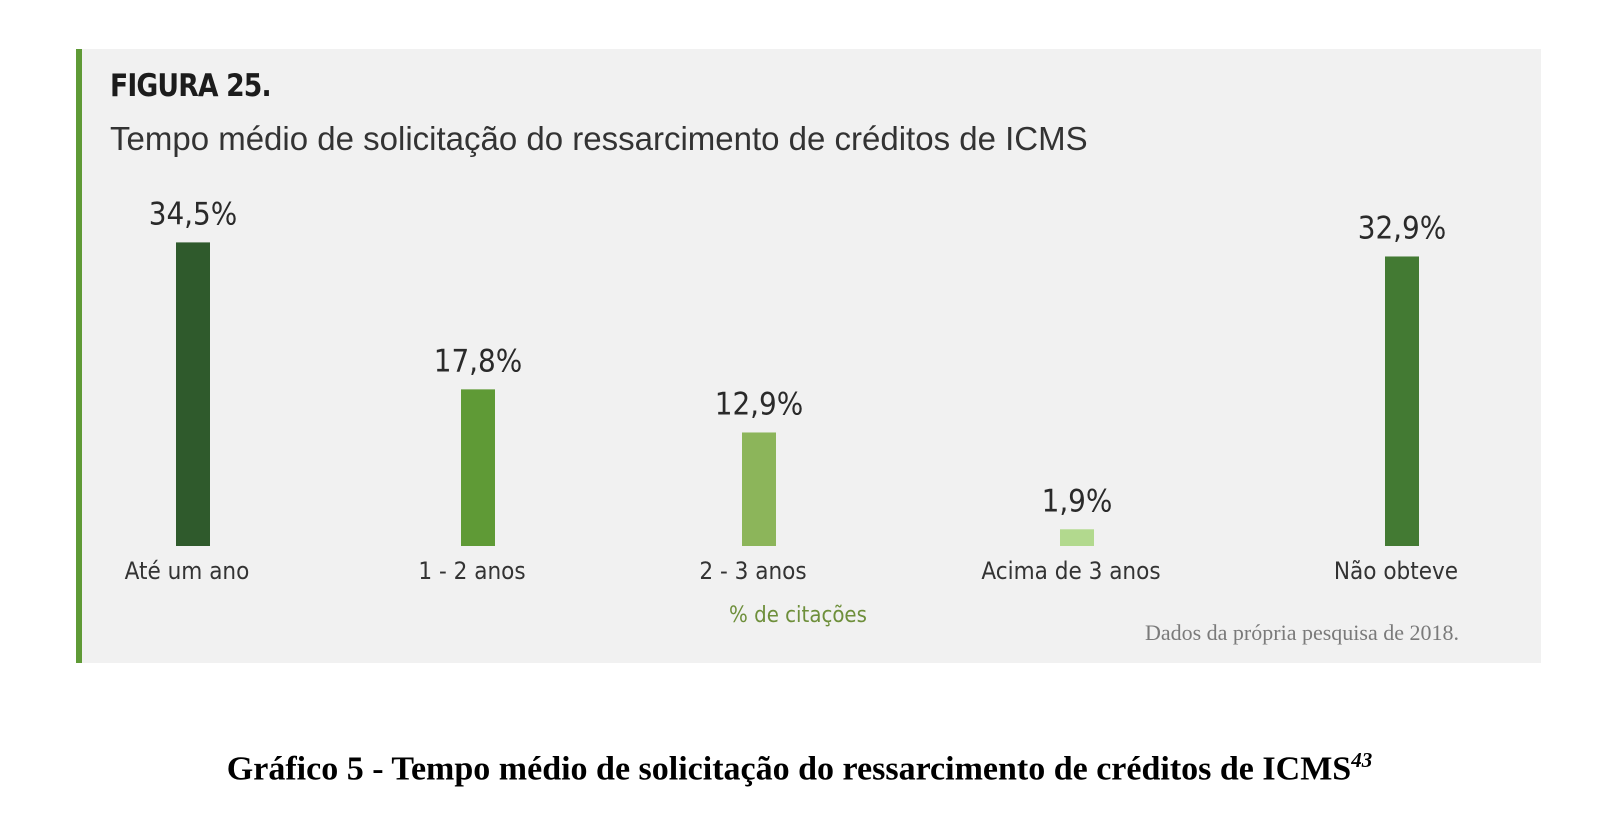 This screenshot has width=1599, height=837. What do you see at coordinates (191, 86) in the screenshot?
I see `figure-label: FIGURA 25.` at bounding box center [191, 86].